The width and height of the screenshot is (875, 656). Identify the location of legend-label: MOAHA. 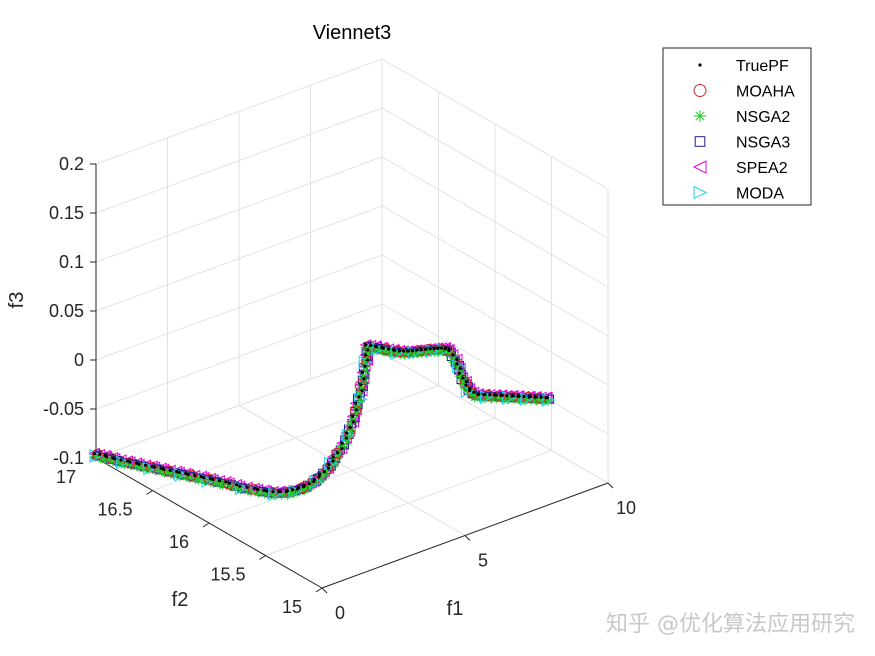
(765, 92).